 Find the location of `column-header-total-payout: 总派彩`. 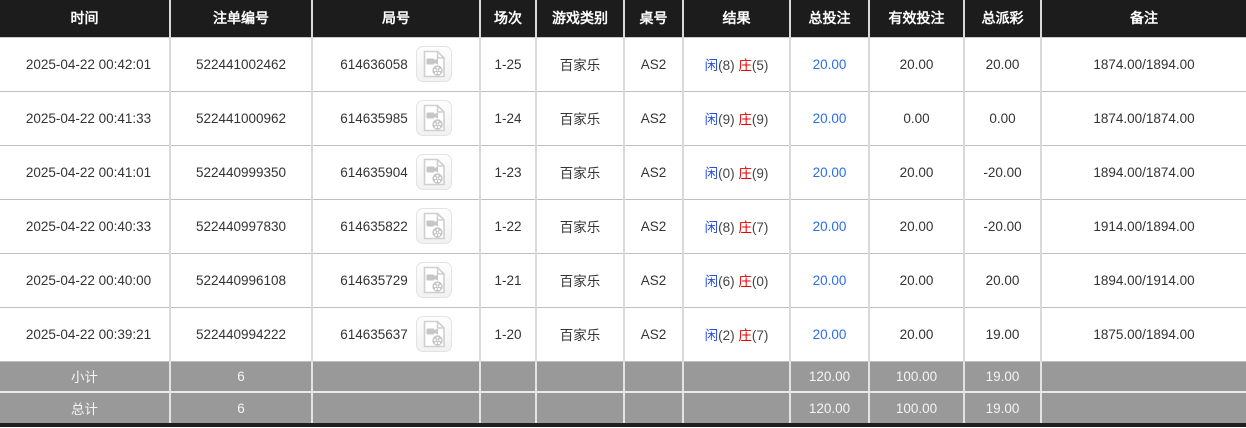

column-header-total-payout: 总派彩 is located at coordinates (1003, 19).